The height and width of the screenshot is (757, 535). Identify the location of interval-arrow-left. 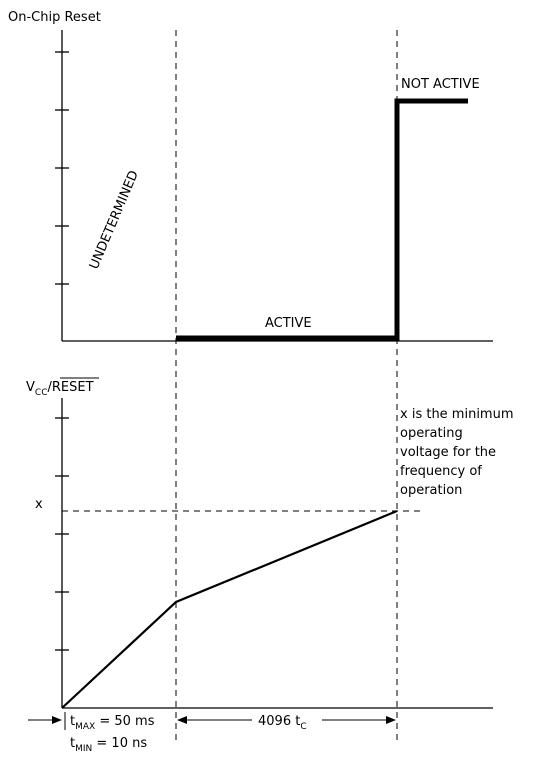
(182, 720).